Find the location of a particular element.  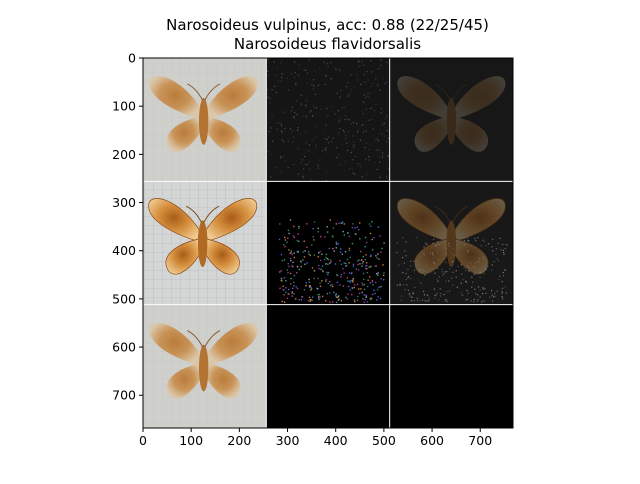

x-tick-label: 100 is located at coordinates (191, 440).